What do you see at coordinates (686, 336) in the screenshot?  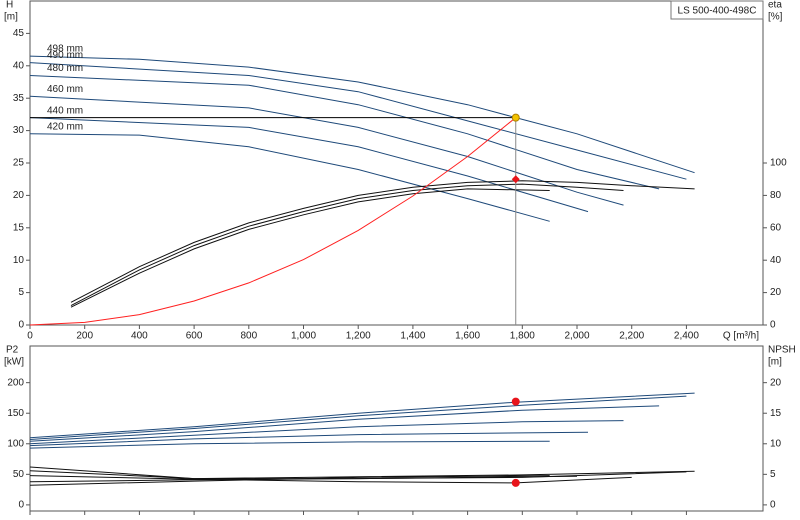 I see `x-tick-label: 2,400` at bounding box center [686, 336].